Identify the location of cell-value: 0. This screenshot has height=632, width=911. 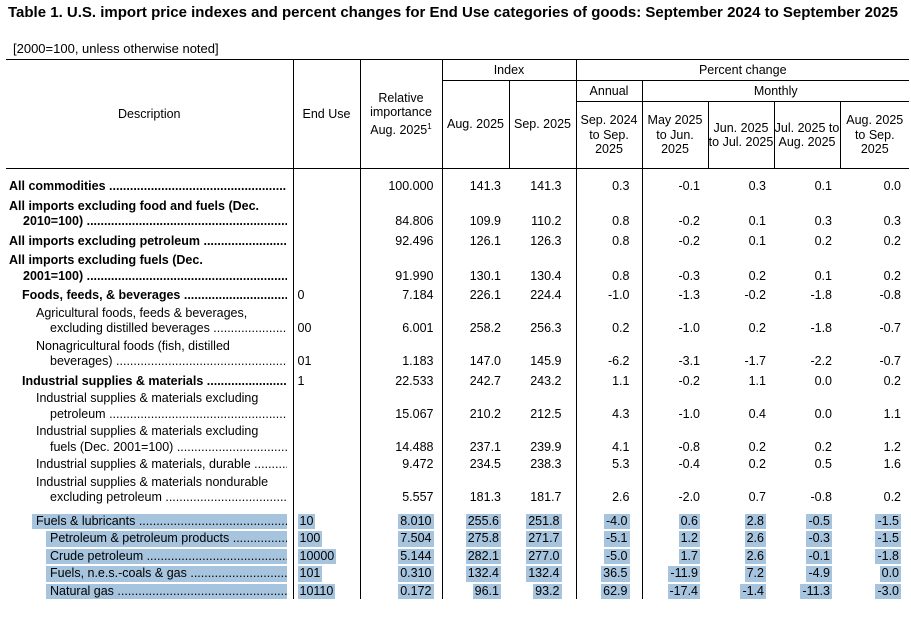
(301, 295).